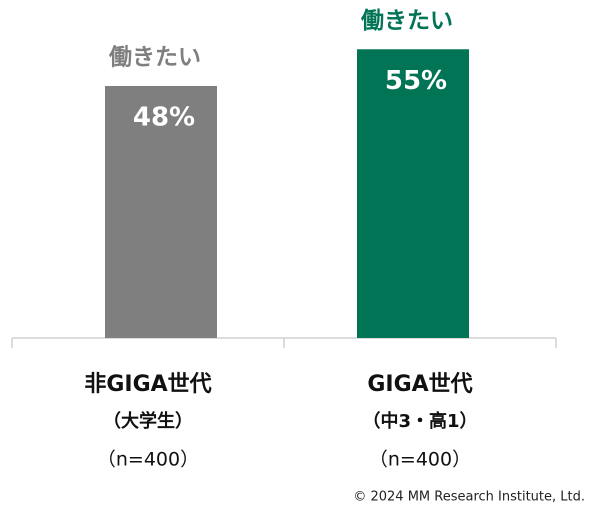 This screenshot has width=590, height=514. Describe the element at coordinates (419, 384) in the screenshot. I see `category-label: GIGA世代` at that location.